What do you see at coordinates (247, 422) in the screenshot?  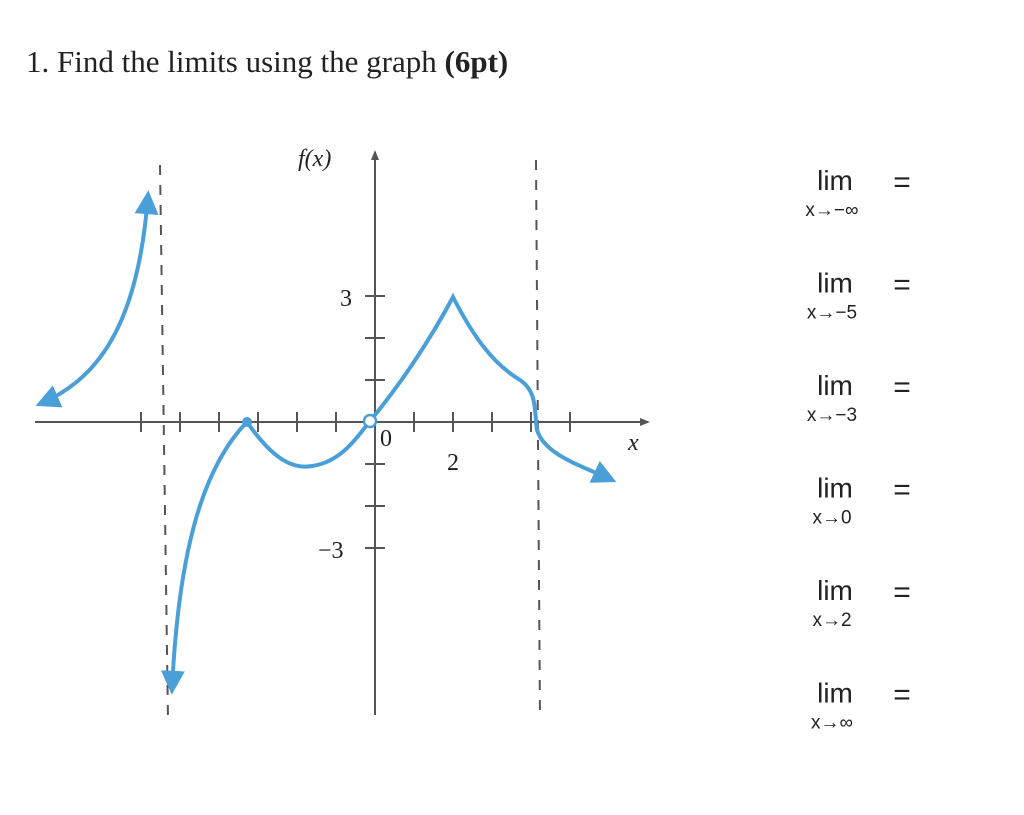 I see `closed-point` at bounding box center [247, 422].